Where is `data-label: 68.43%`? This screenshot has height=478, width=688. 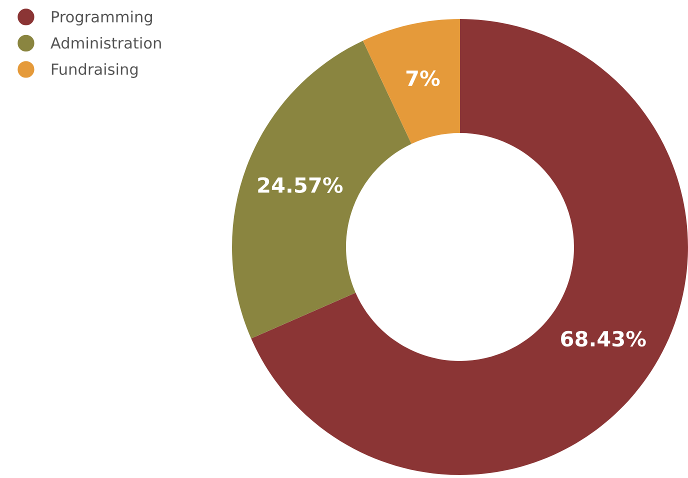 data-label: 68.43% is located at coordinates (603, 338).